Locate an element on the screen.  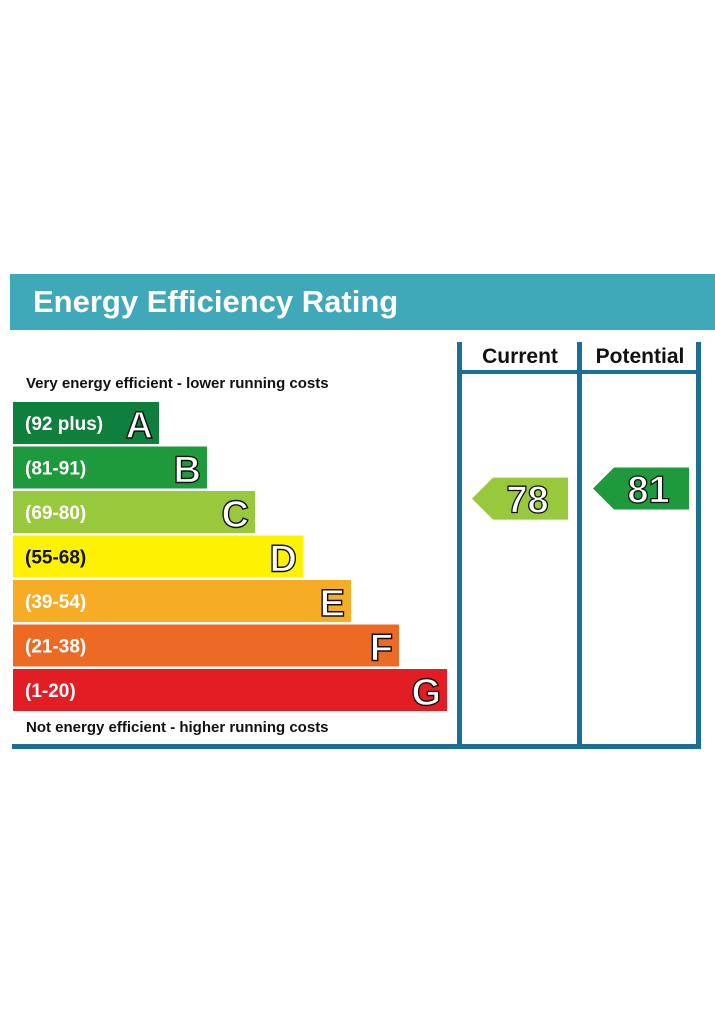
band-c-bar is located at coordinates (134, 512).